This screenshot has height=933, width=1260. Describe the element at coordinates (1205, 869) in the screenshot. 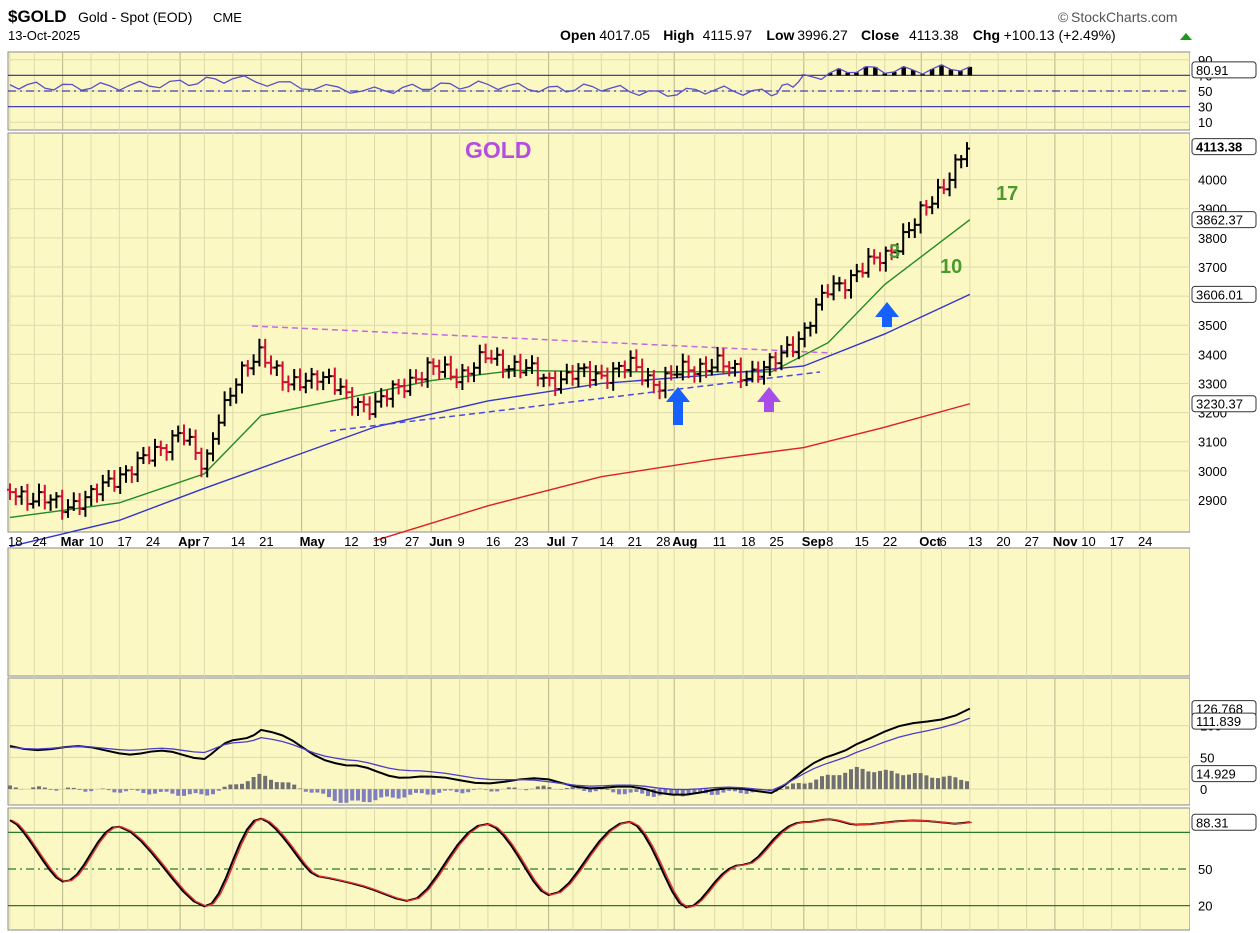

I see `stoch-tick-label: 50` at that location.